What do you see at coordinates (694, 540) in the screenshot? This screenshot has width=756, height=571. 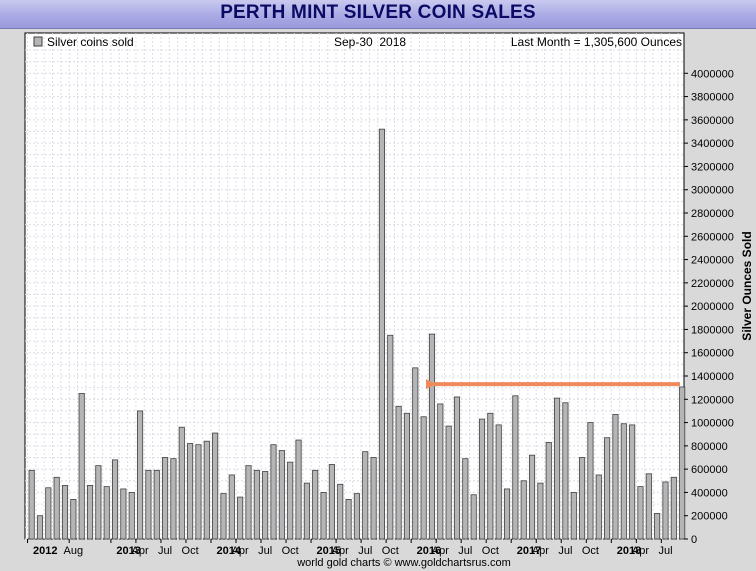 I see `y-tick-label: 0` at bounding box center [694, 540].